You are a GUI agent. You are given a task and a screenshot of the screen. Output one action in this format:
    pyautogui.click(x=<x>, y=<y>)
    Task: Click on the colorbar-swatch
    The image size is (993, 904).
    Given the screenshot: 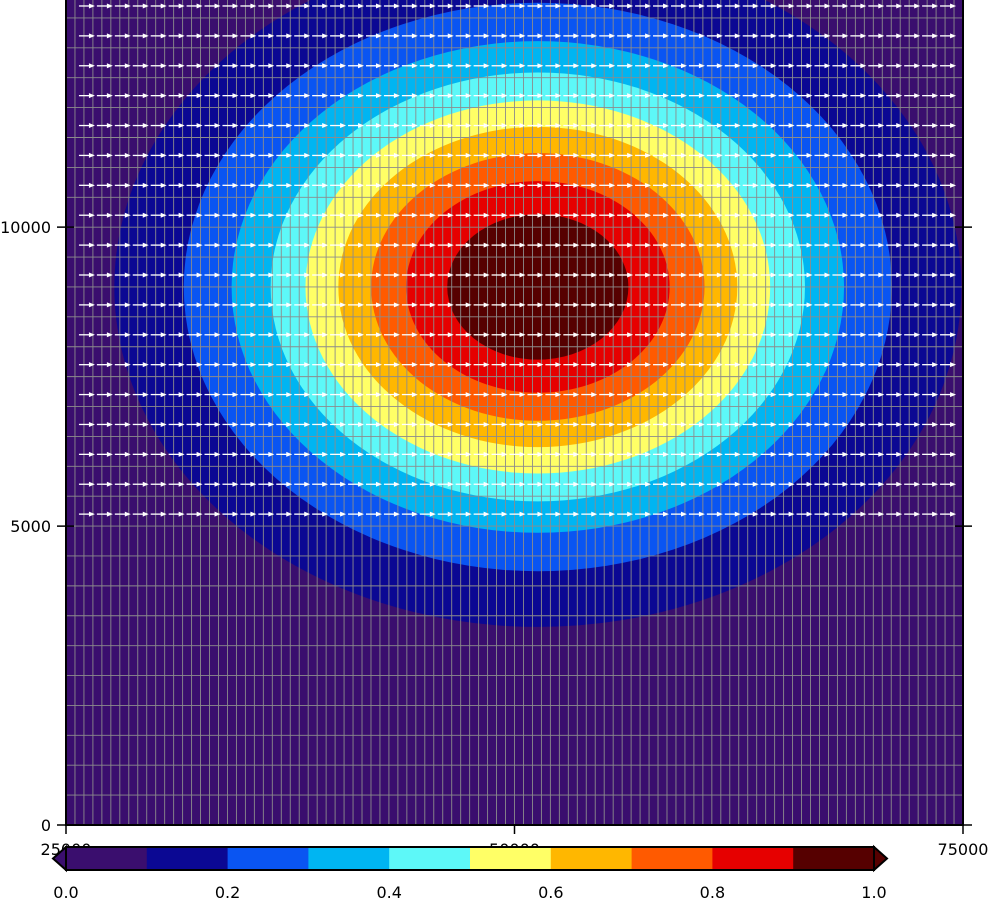 What is the action you would take?
    pyautogui.click(x=591, y=858)
    